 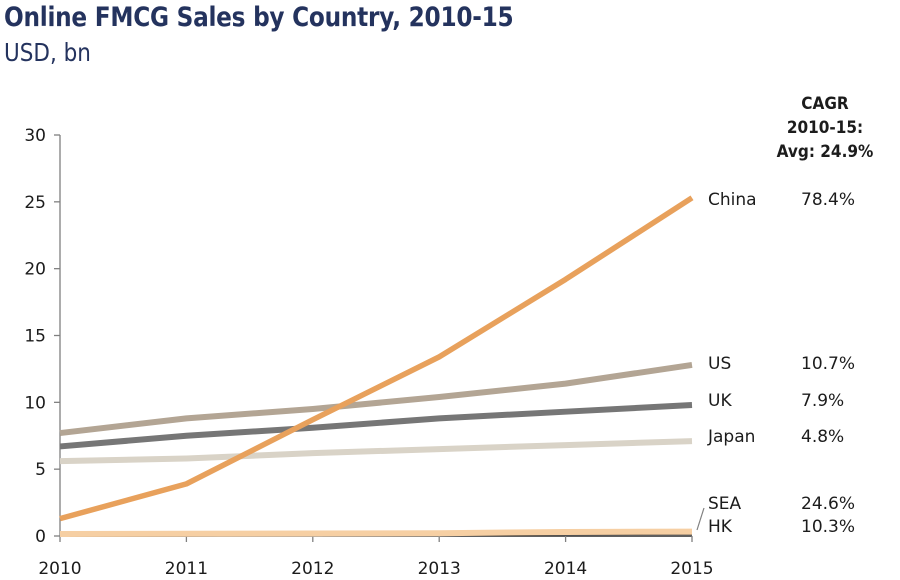 What do you see at coordinates (822, 401) in the screenshot?
I see `cagr-value-uk: 7.9%` at bounding box center [822, 401].